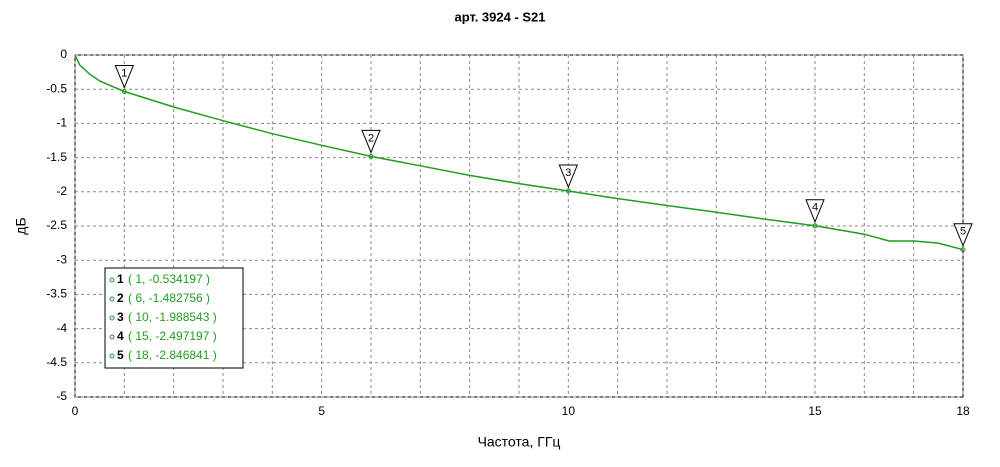 Image resolution: width=1000 pixels, height=467 pixels. I want to click on marker-number: 1, so click(124, 73).